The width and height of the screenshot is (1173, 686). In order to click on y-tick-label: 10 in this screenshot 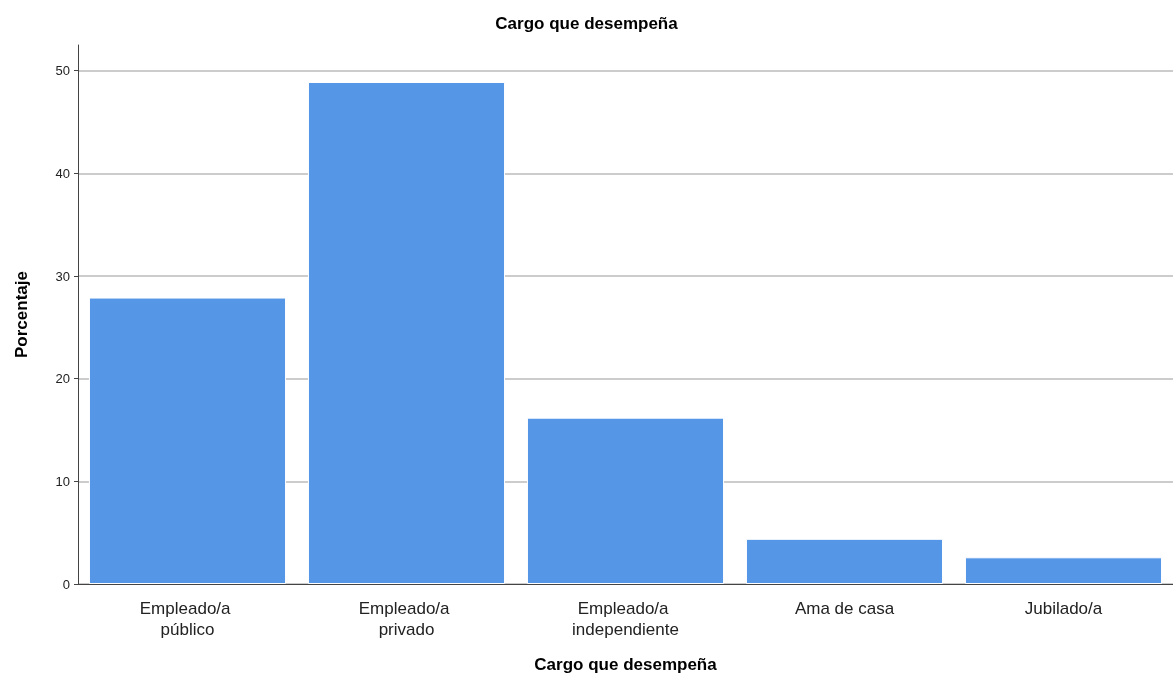, I will do `click(62, 481)`.